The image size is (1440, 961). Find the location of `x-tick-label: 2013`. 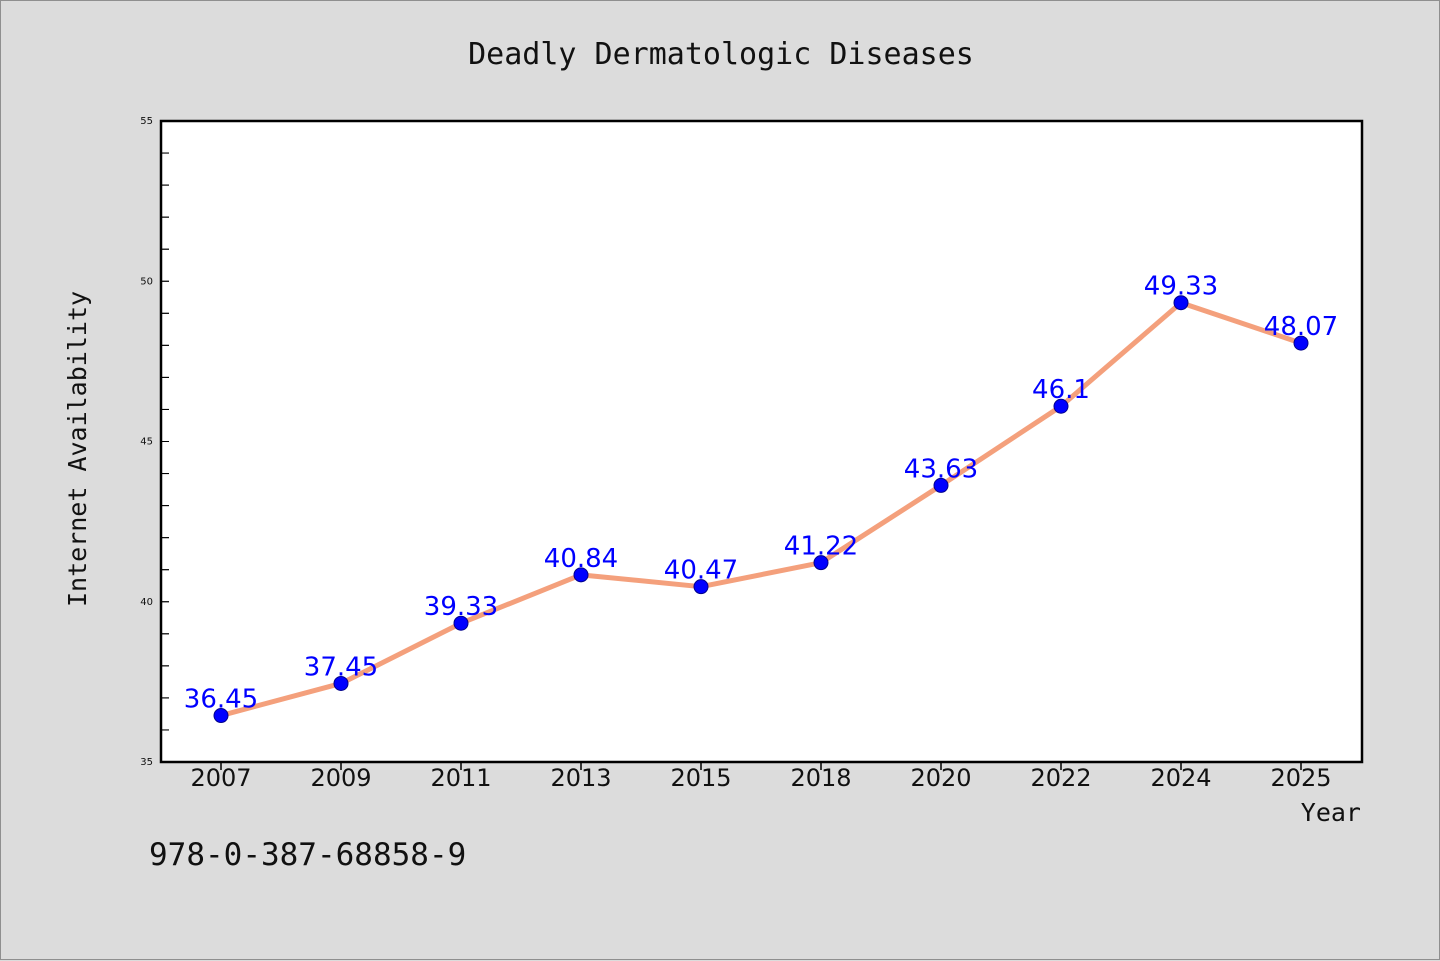

x-tick-label: 2013 is located at coordinates (580, 778).